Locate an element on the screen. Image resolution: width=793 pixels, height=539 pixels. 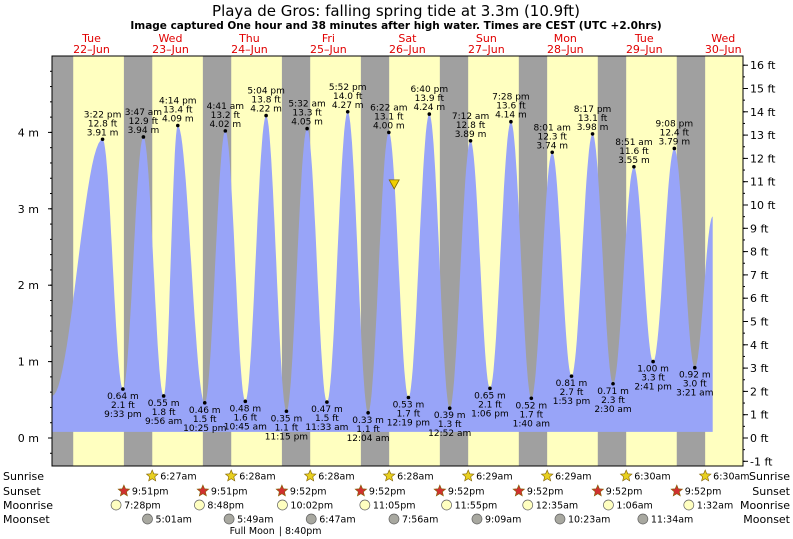
low-tide-m: 0.48 m is located at coordinates (245, 409).